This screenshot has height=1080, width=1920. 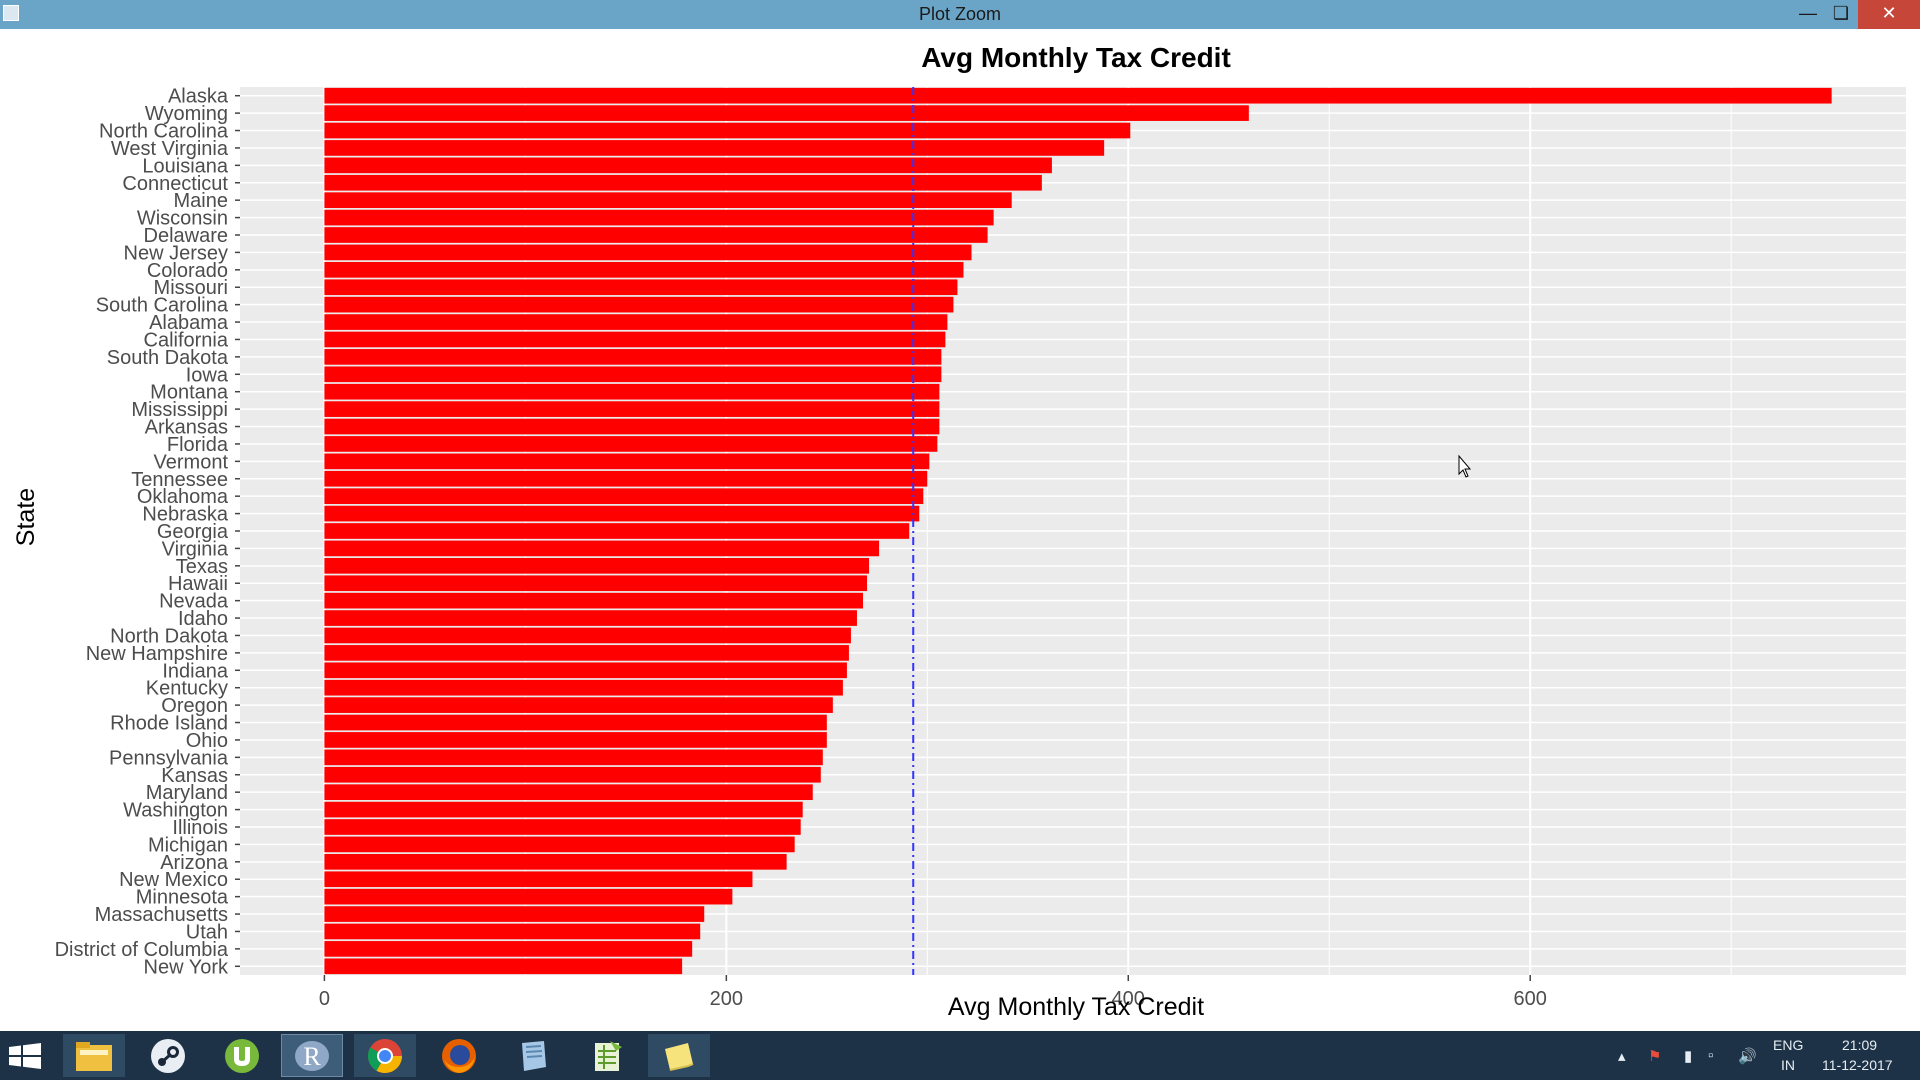 What do you see at coordinates (648, 252) in the screenshot?
I see `bar-new-jersey` at bounding box center [648, 252].